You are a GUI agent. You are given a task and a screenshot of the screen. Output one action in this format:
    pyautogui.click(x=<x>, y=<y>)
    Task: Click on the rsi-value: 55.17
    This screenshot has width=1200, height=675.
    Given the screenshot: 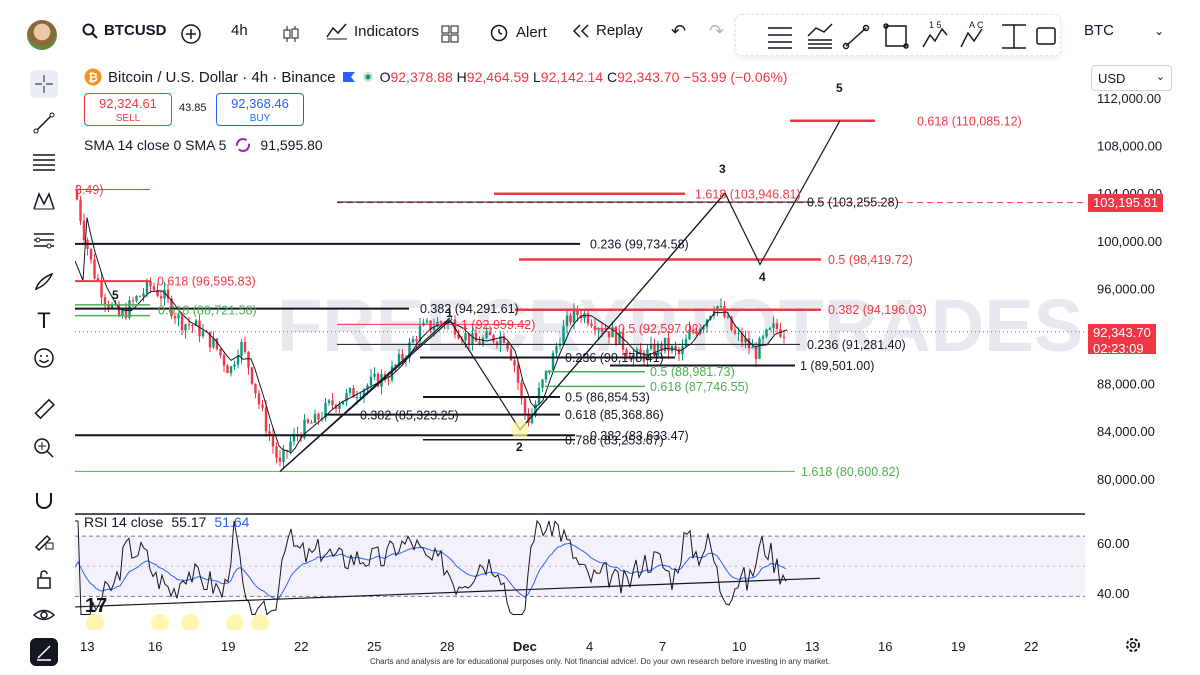 What is the action you would take?
    pyautogui.click(x=189, y=522)
    